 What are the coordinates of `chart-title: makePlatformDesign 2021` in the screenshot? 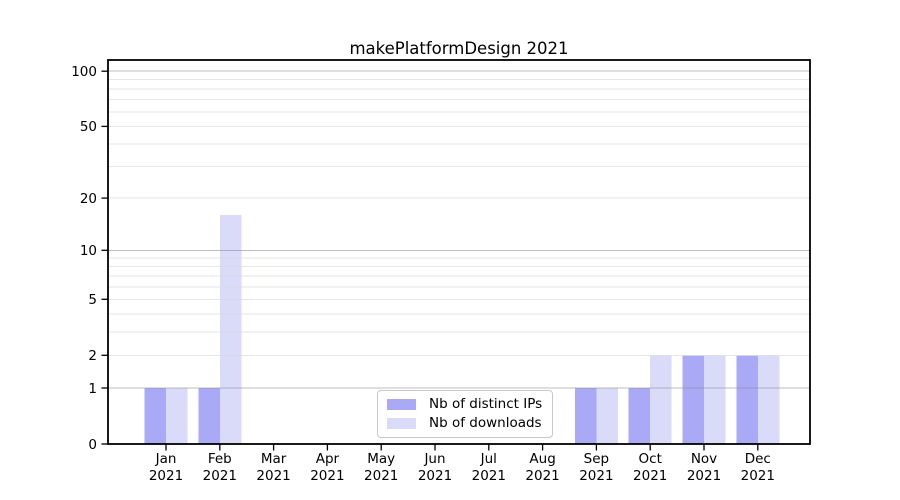 It's located at (459, 48).